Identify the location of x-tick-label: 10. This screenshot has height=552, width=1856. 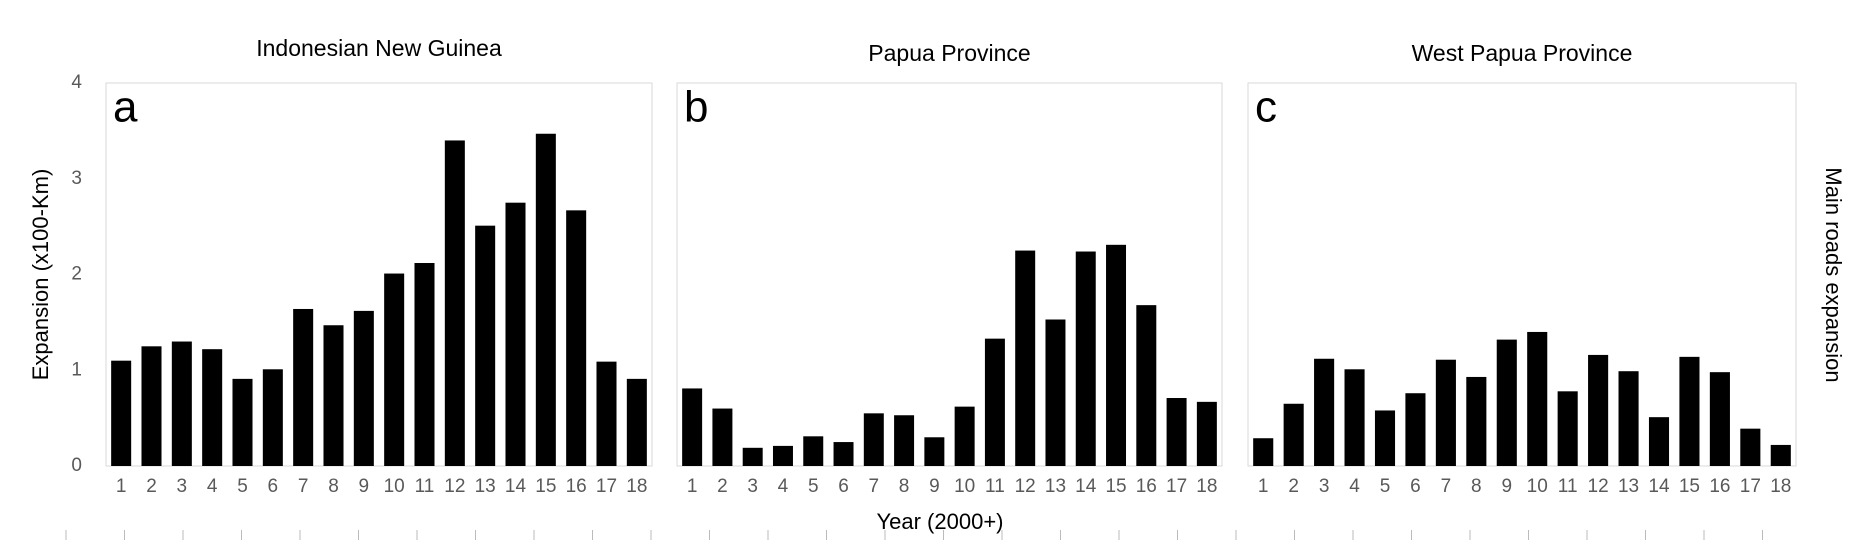
(964, 486).